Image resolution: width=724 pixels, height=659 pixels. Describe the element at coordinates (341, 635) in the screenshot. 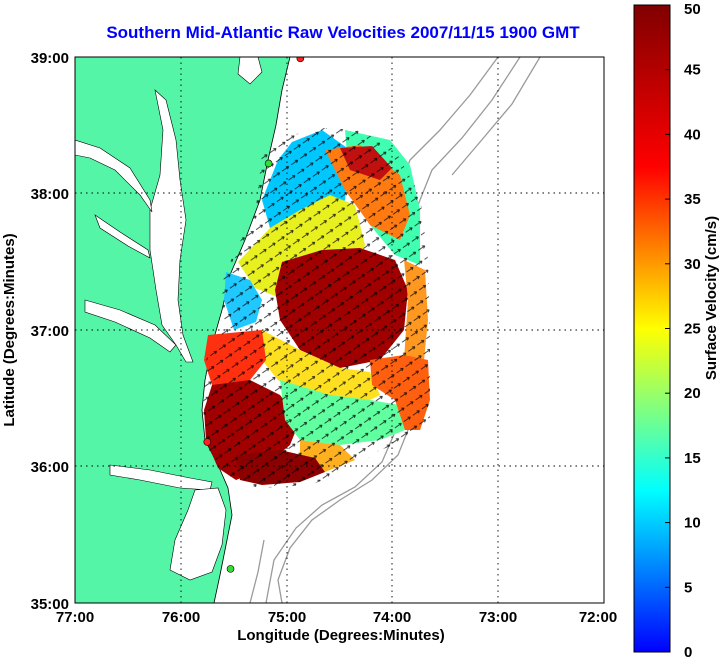

I see `x-axis-label: Longitude (Degrees:Minutes)` at that location.